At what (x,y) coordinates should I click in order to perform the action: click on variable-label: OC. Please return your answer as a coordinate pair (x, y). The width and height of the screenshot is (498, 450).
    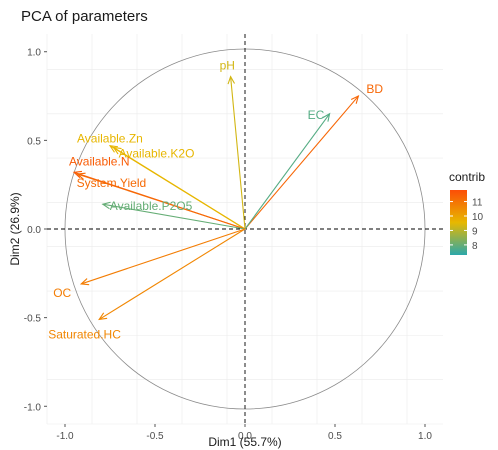
    Looking at the image, I should click on (62, 293).